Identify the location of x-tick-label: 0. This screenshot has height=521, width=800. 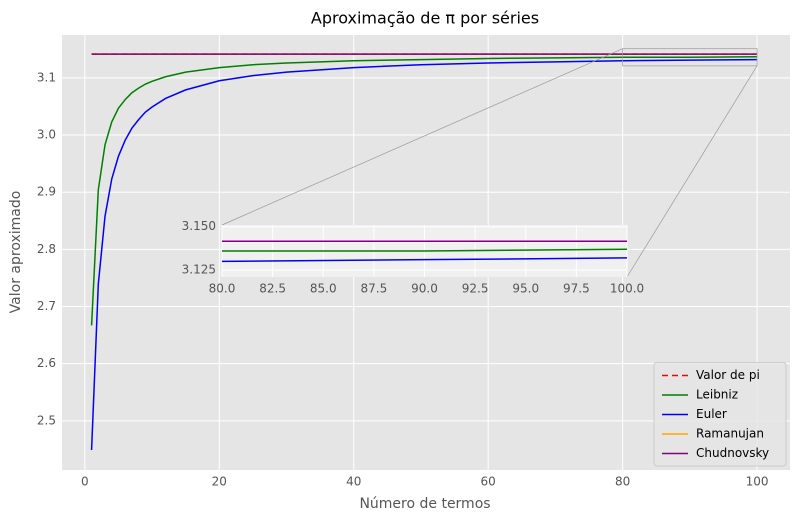
(85, 482).